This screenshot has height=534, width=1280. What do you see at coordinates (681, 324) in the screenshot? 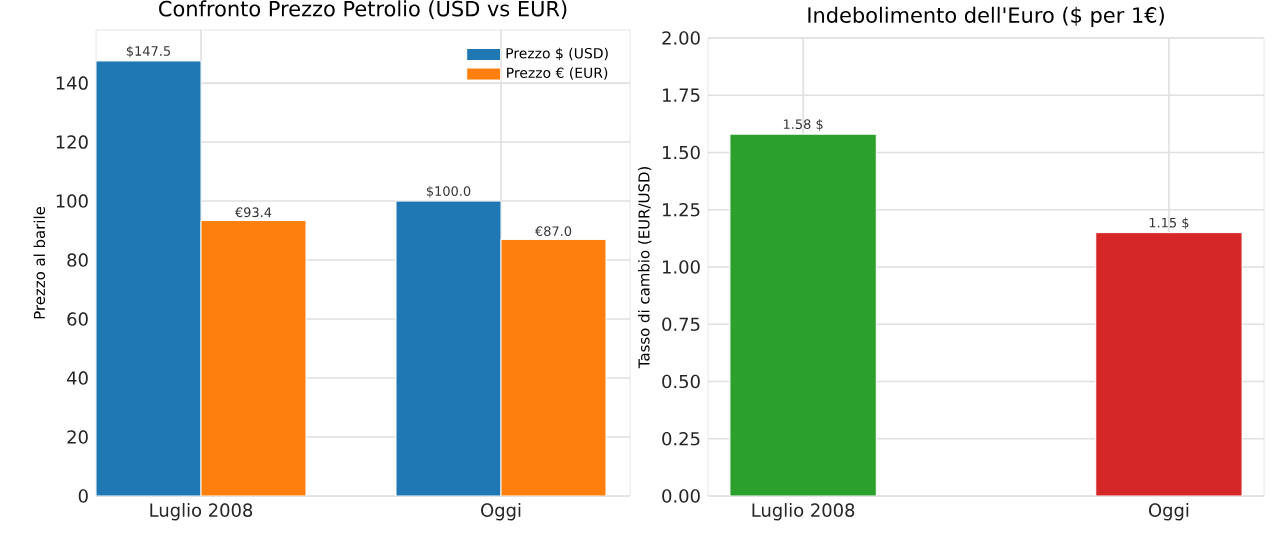
I see `y-tick-label: 0.75` at bounding box center [681, 324].